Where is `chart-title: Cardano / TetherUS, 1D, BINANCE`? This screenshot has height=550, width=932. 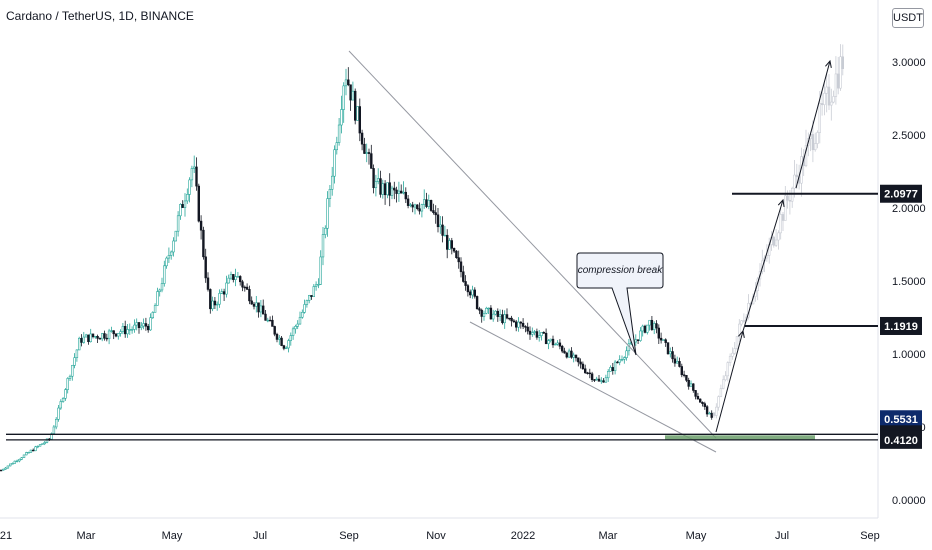 chart-title: Cardano / TetherUS, 1D, BINANCE is located at coordinates (100, 16).